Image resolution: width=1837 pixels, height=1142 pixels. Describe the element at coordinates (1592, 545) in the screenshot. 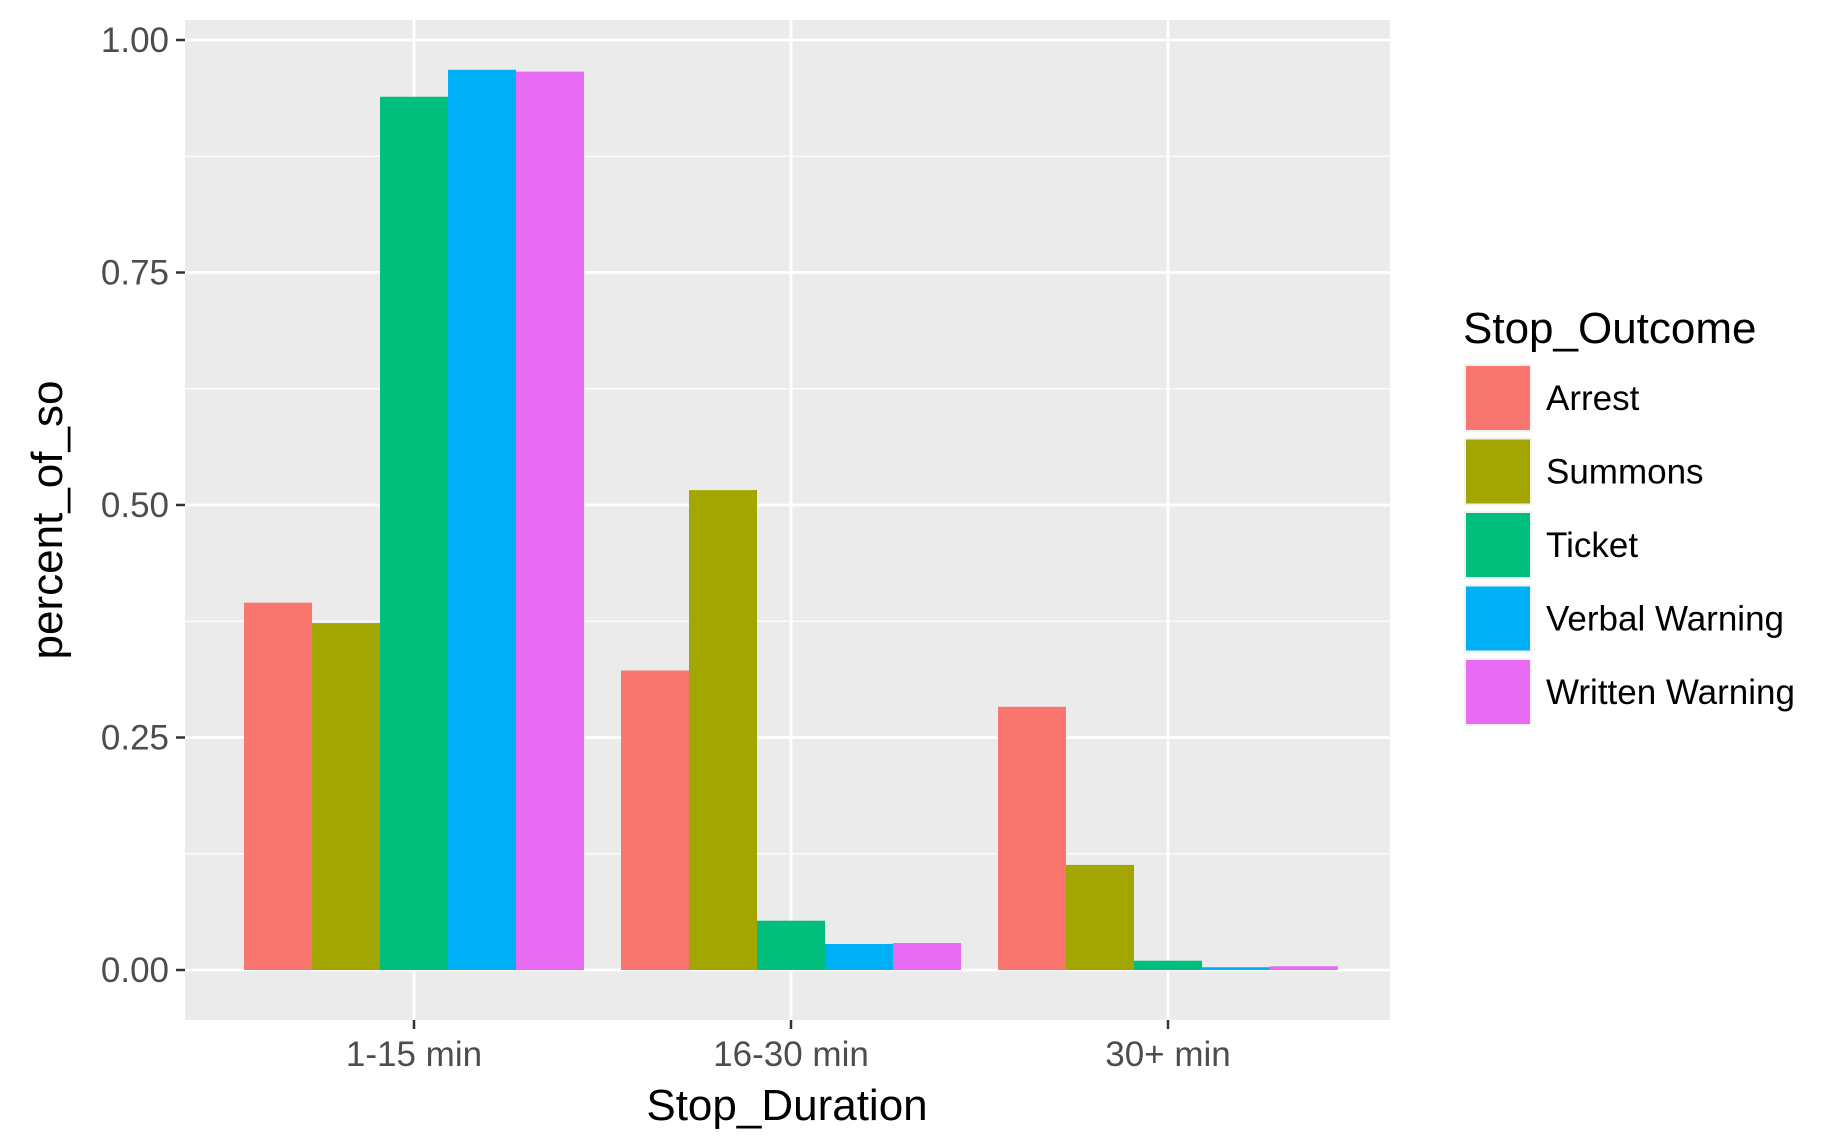

I see `legend-label: Ticket` at that location.